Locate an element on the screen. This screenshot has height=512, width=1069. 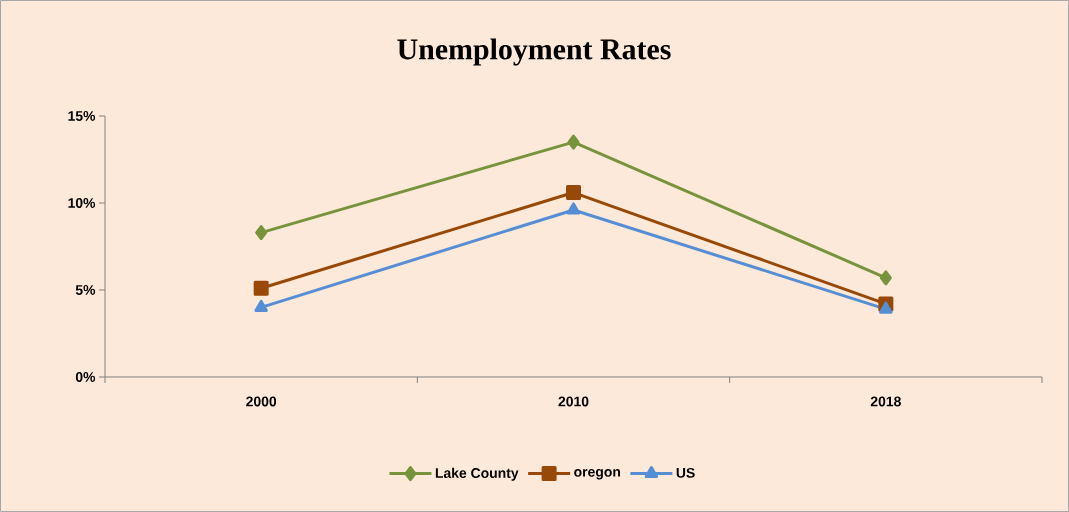
legend-label: oregon is located at coordinates (597, 474).